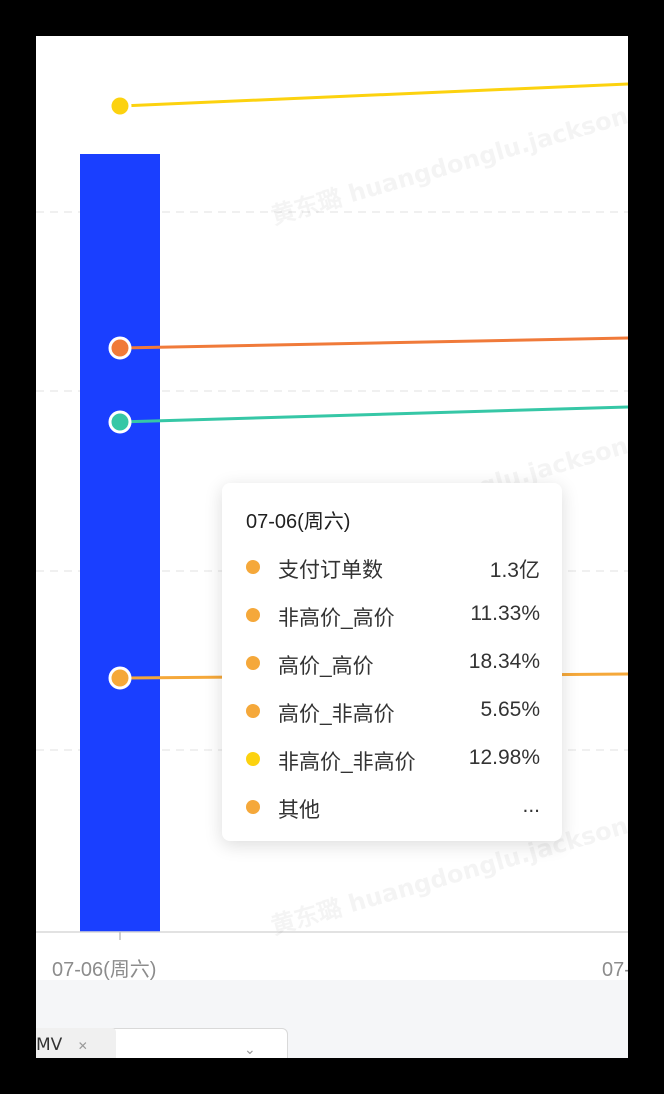 This screenshot has height=1094, width=664. I want to click on tooltip-series-value: 18.34%, so click(504, 661).